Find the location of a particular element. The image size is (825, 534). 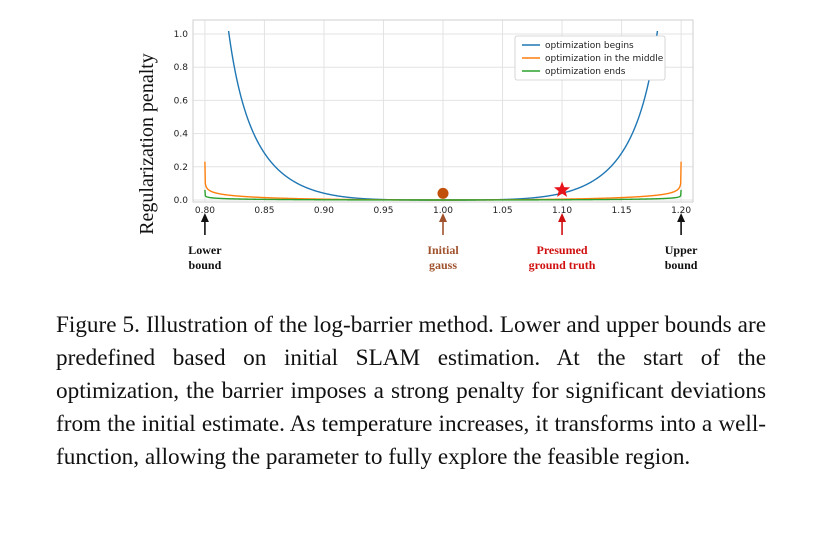

legend-box is located at coordinates (590, 58).